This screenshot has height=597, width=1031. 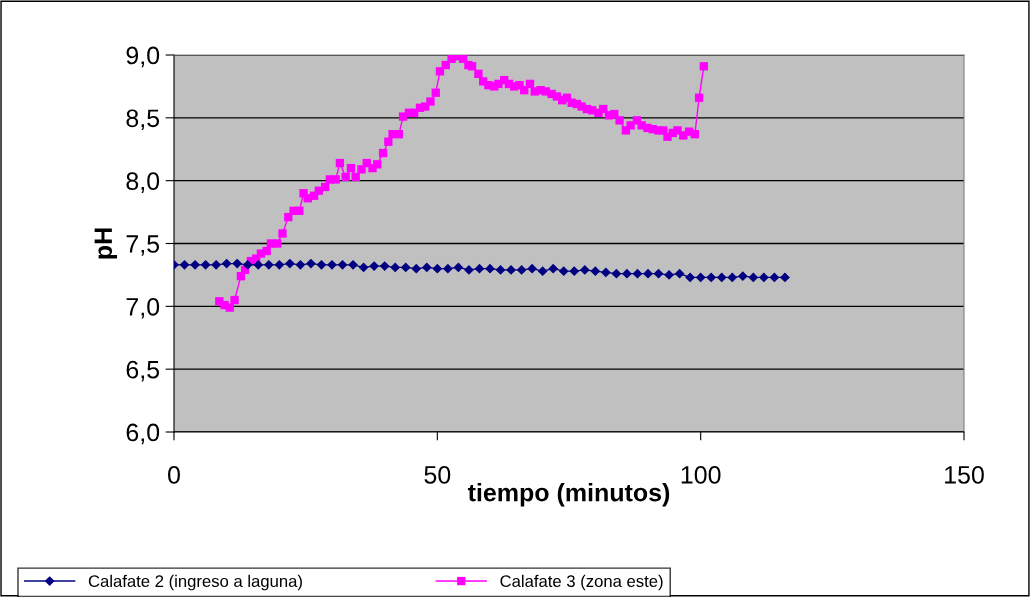 What do you see at coordinates (143, 182) in the screenshot?
I see `y-tick-label: 8,0` at bounding box center [143, 182].